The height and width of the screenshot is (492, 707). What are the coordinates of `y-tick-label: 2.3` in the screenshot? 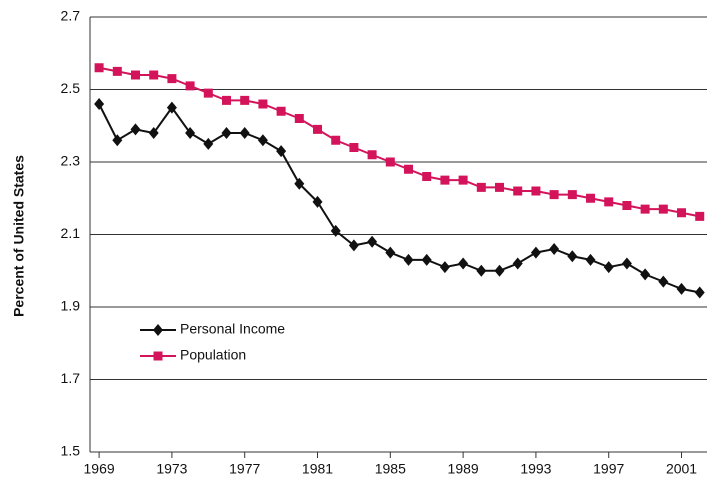 It's located at (71, 161).